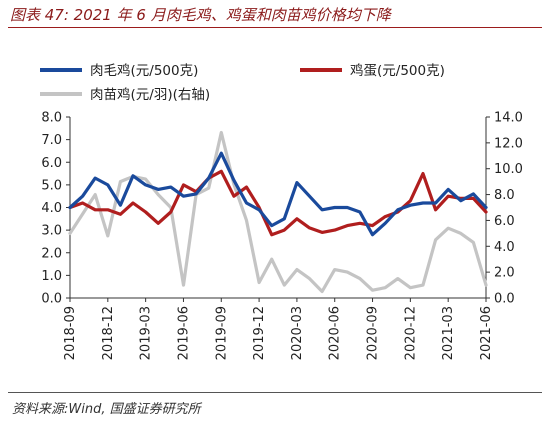 This screenshot has width=550, height=425. Describe the element at coordinates (504, 195) in the screenshot. I see `y-right-tick-label: 8.0` at that location.